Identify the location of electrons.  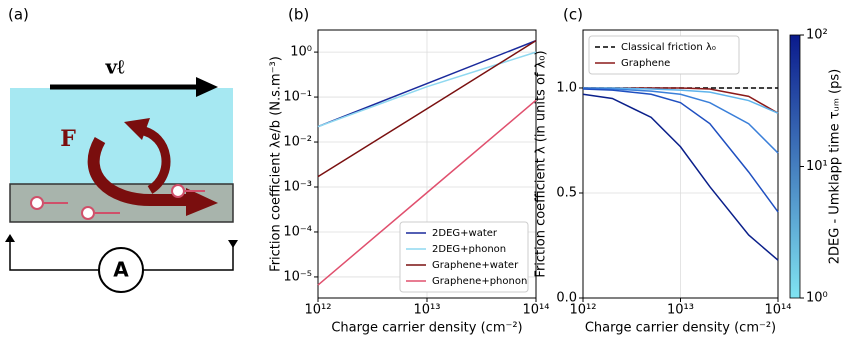
(107, 202).